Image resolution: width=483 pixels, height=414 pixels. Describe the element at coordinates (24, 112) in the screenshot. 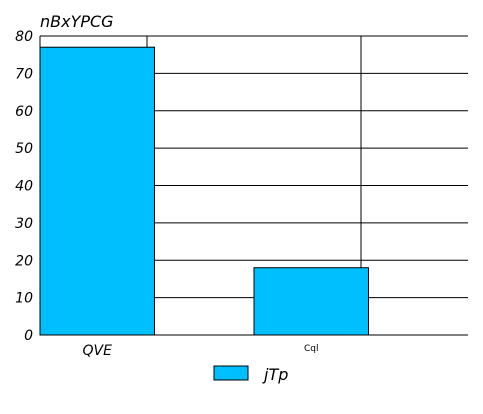

I see `y-tick-label: 60` at that location.